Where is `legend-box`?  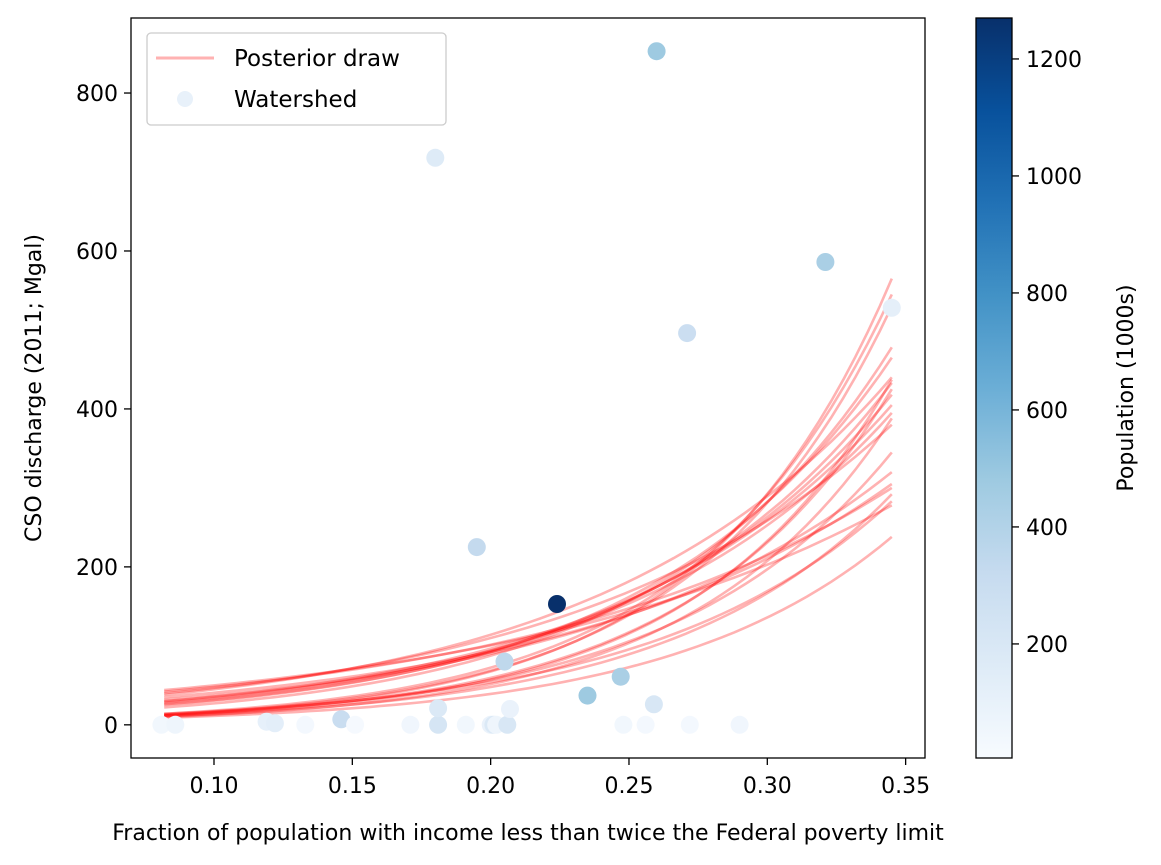
legend-box is located at coordinates (296, 79).